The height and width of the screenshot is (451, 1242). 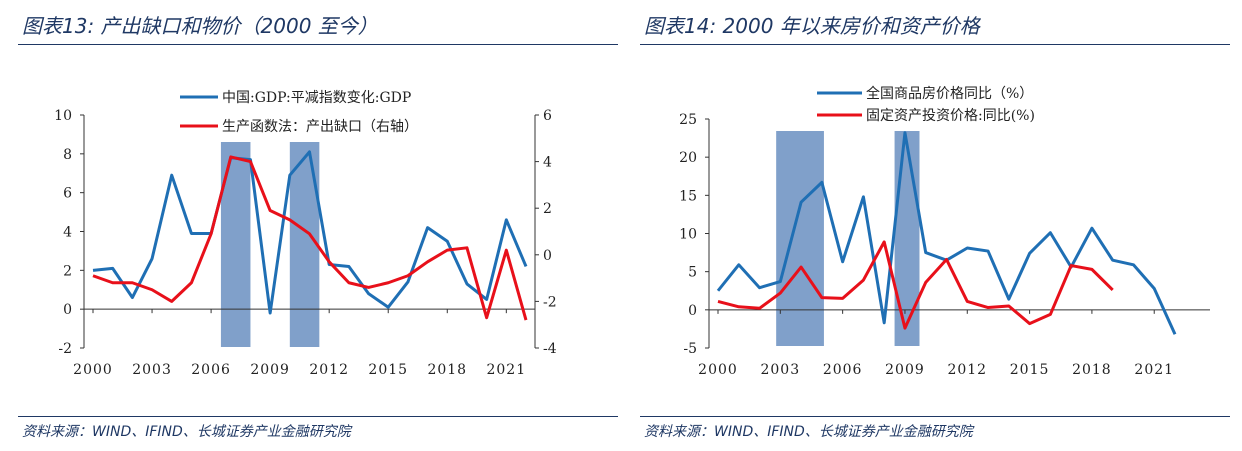 I want to click on legend-label-1: 固定资产投资价格:同比(%), so click(x=950, y=116).